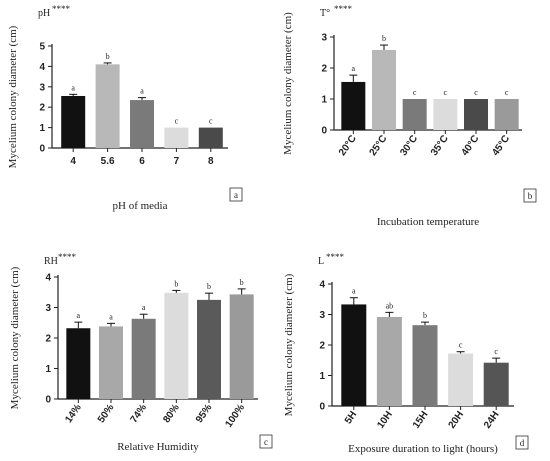 This screenshot has height=461, width=550. Describe the element at coordinates (501, 145) in the screenshot. I see `x-tick-label: 45°C` at that location.